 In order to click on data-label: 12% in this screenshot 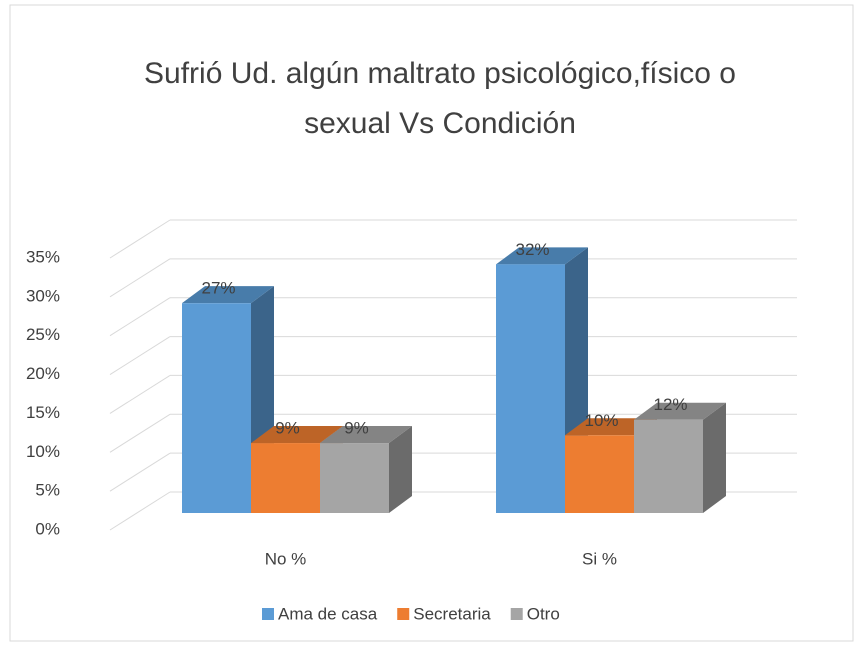, I will do `click(670, 404)`.